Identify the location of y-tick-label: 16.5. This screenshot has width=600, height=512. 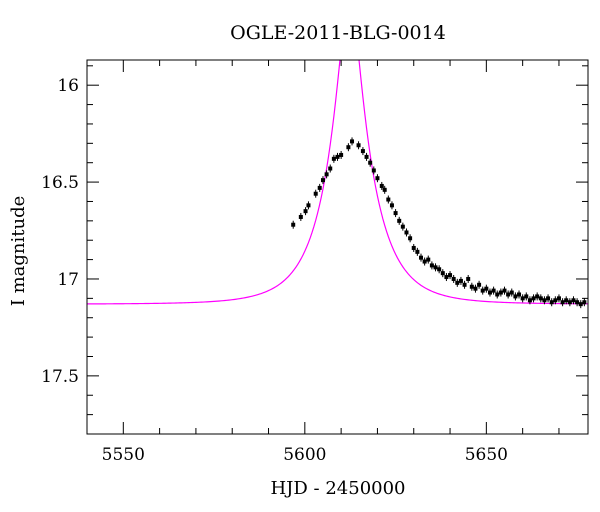
(60, 183).